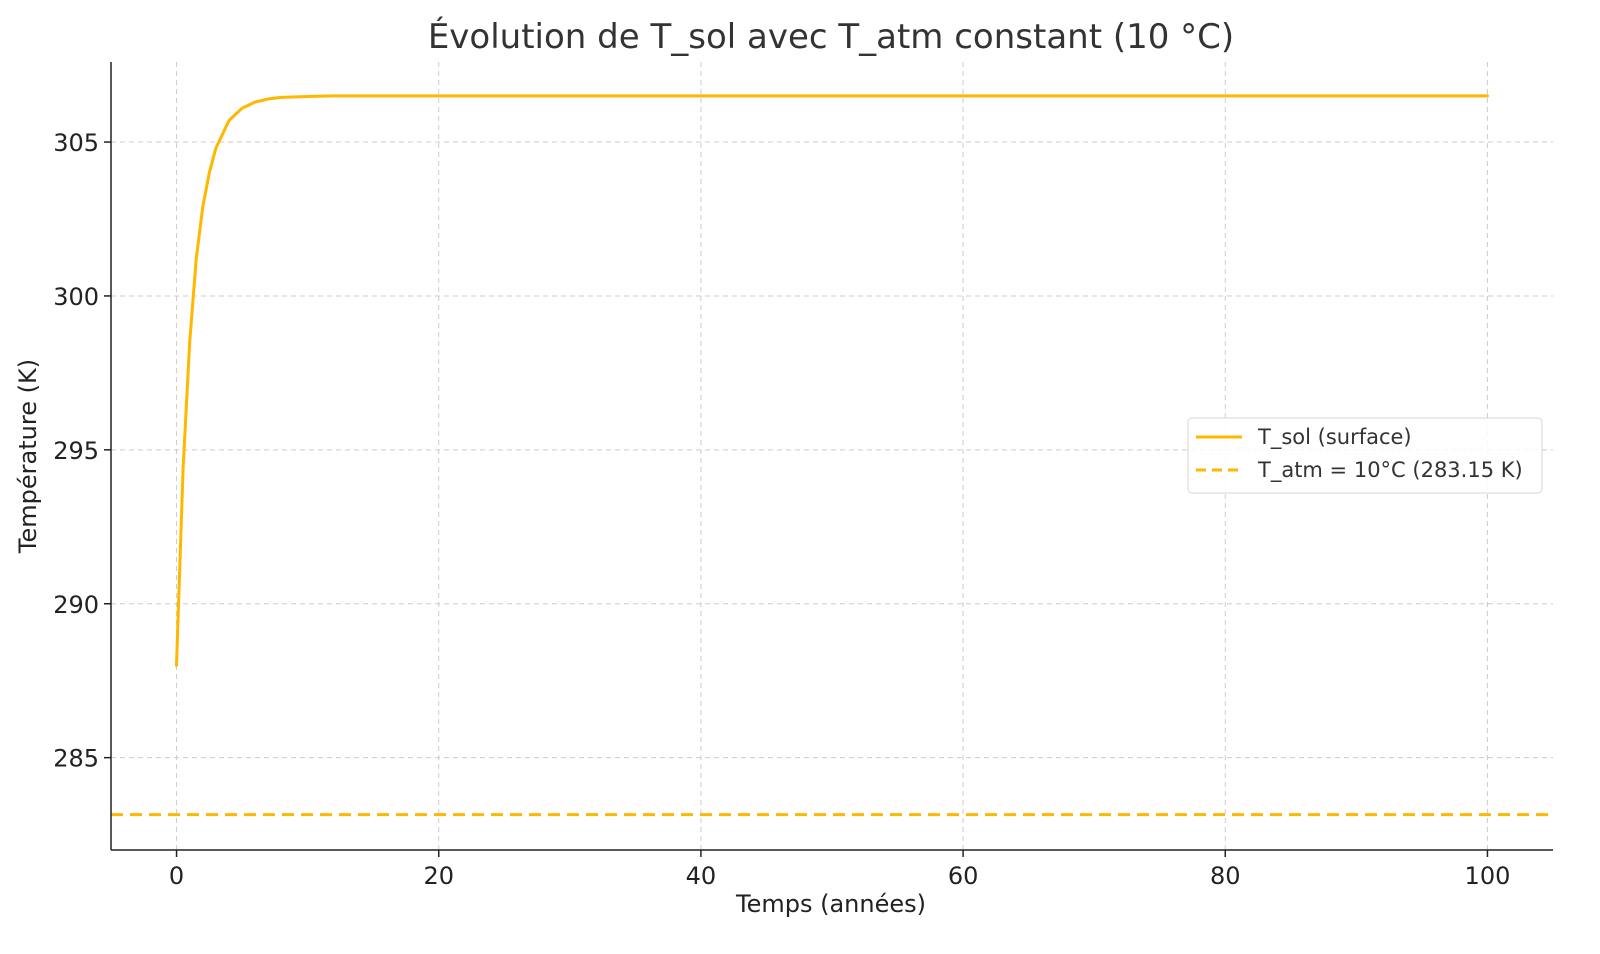  Describe the element at coordinates (1225, 876) in the screenshot. I see `x-tick-label: 80` at that location.